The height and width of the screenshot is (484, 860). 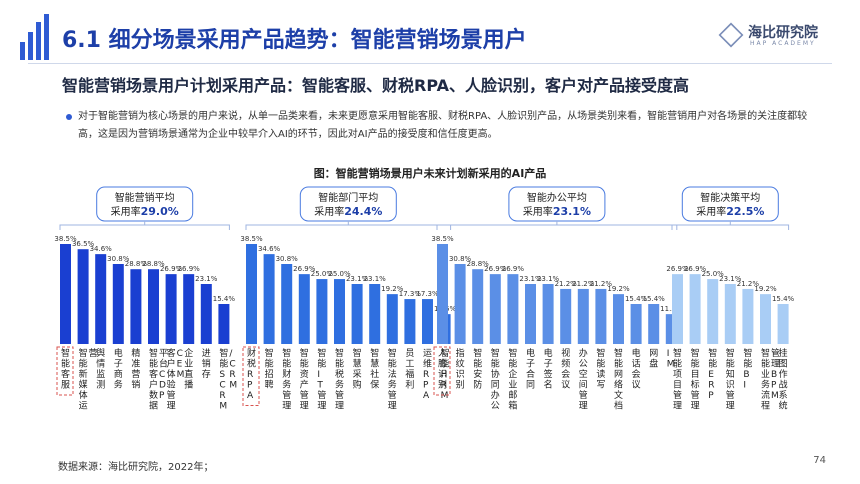 I want to click on chart-title: 图：智能营销场景用户未来计划新采用的AI产品, so click(x=430, y=173).